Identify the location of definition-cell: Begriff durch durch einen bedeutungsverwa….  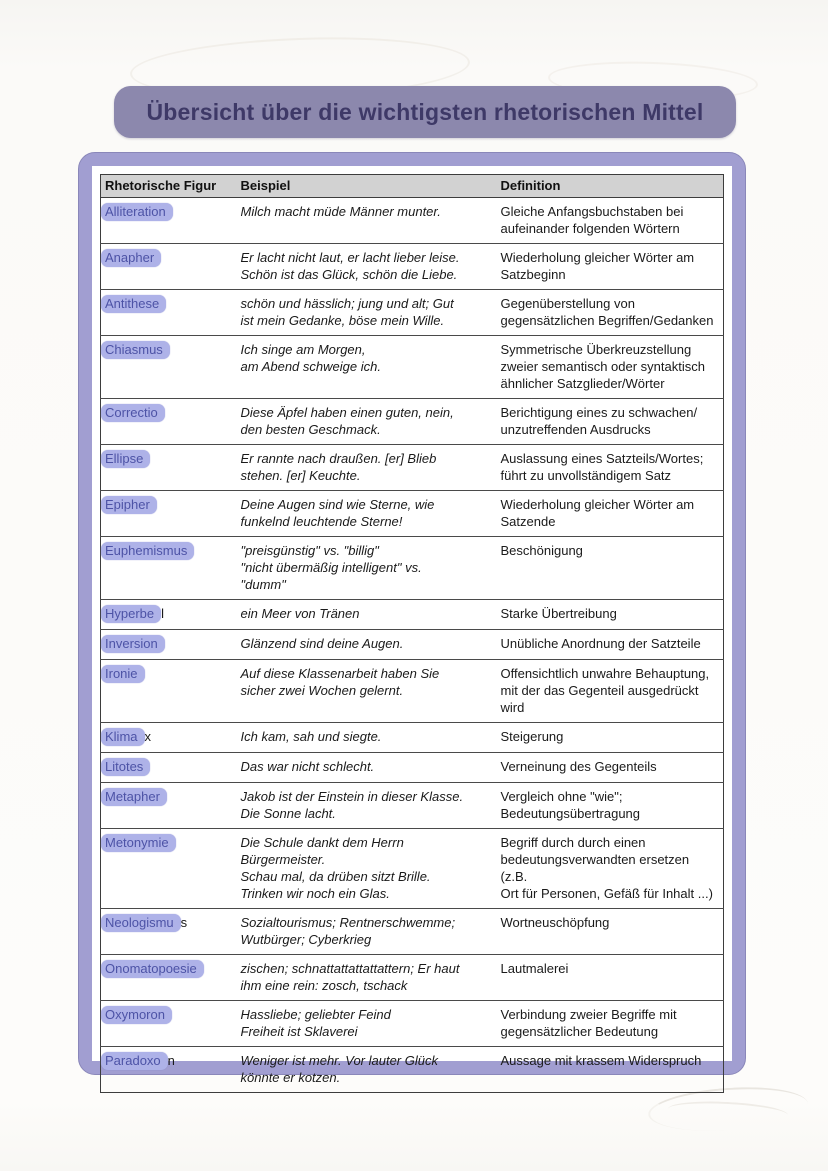
(610, 868).